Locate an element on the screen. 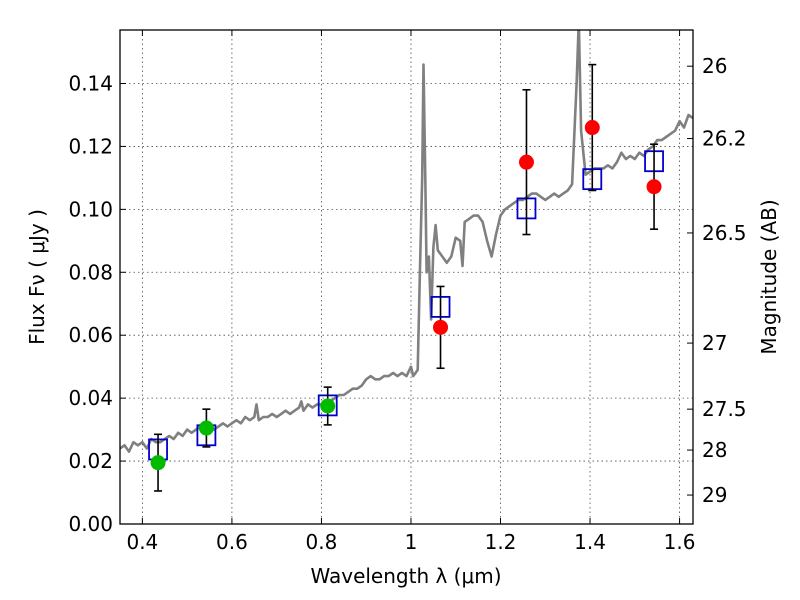 The width and height of the screenshot is (800, 600). y-tick-label: 0.00 is located at coordinates (90, 524).